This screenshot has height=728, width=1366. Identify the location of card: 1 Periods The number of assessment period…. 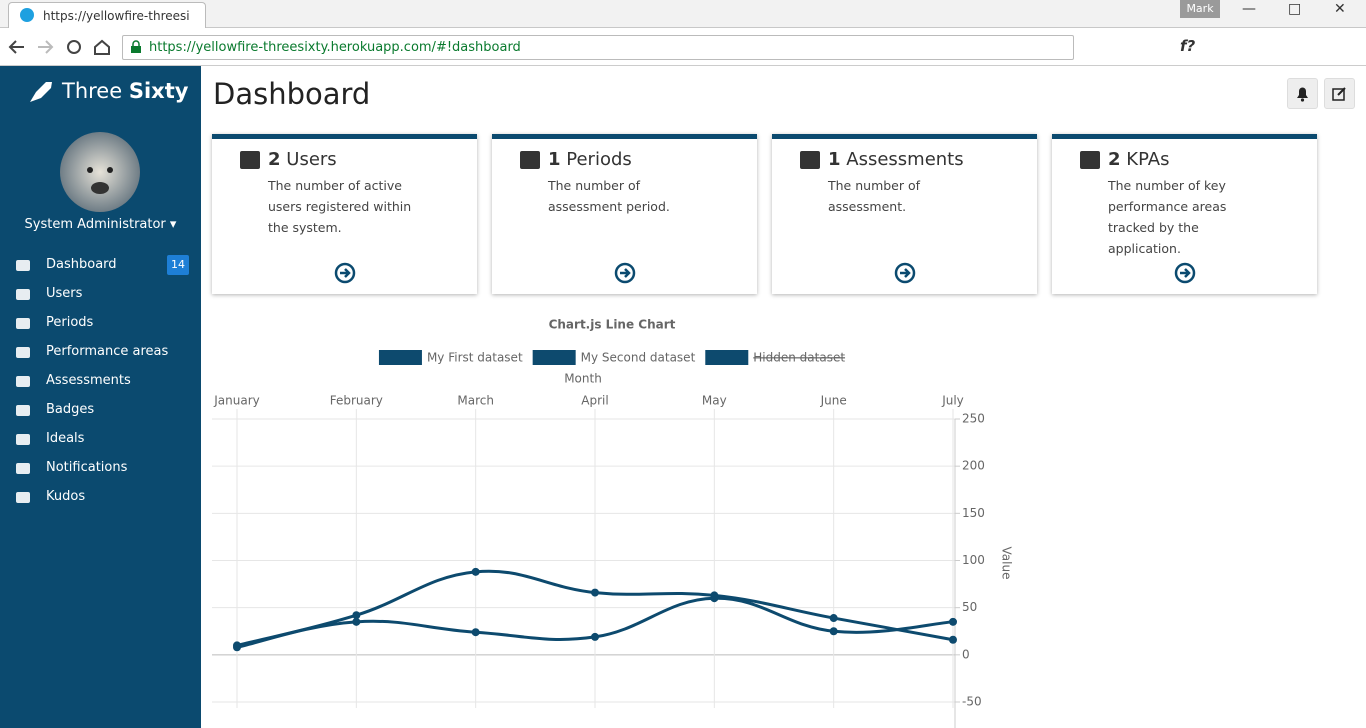
(624, 214).